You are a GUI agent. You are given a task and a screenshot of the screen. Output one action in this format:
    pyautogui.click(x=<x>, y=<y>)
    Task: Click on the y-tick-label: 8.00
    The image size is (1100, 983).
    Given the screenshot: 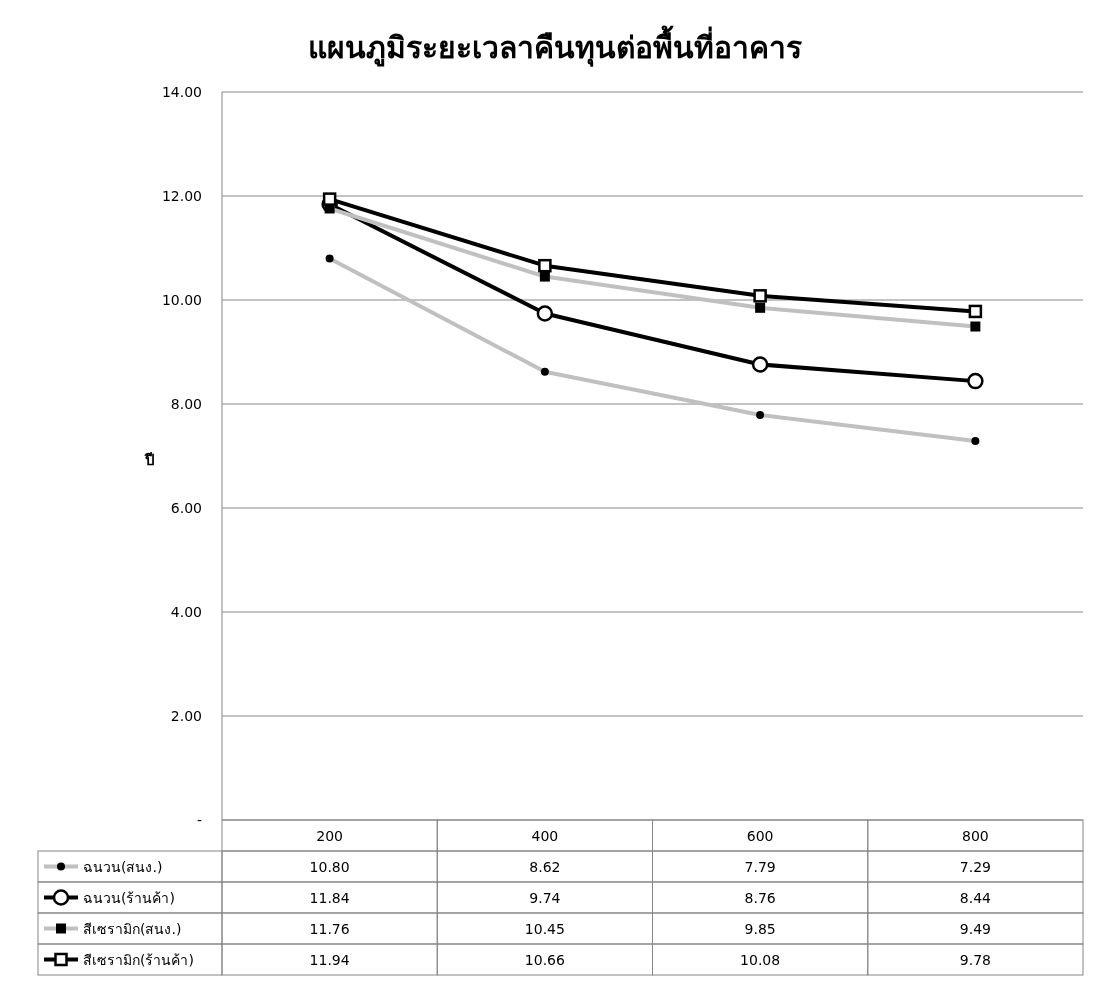 What is the action you would take?
    pyautogui.click(x=186, y=404)
    